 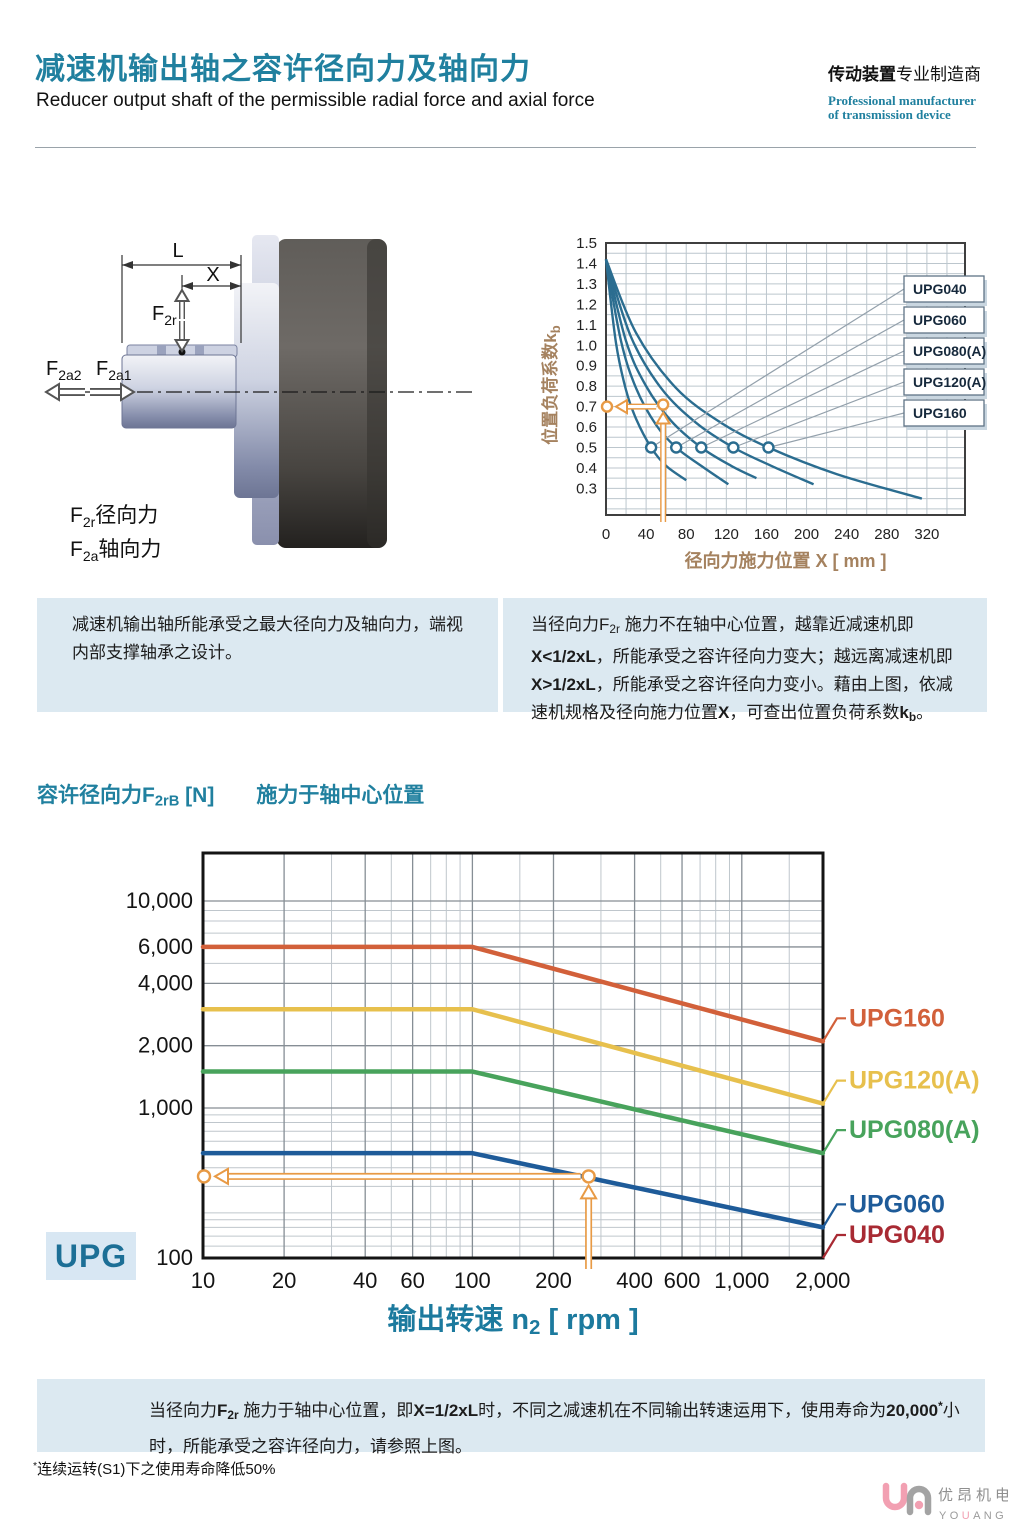 I want to click on y-tick-label: 0.6, so click(x=586, y=427).